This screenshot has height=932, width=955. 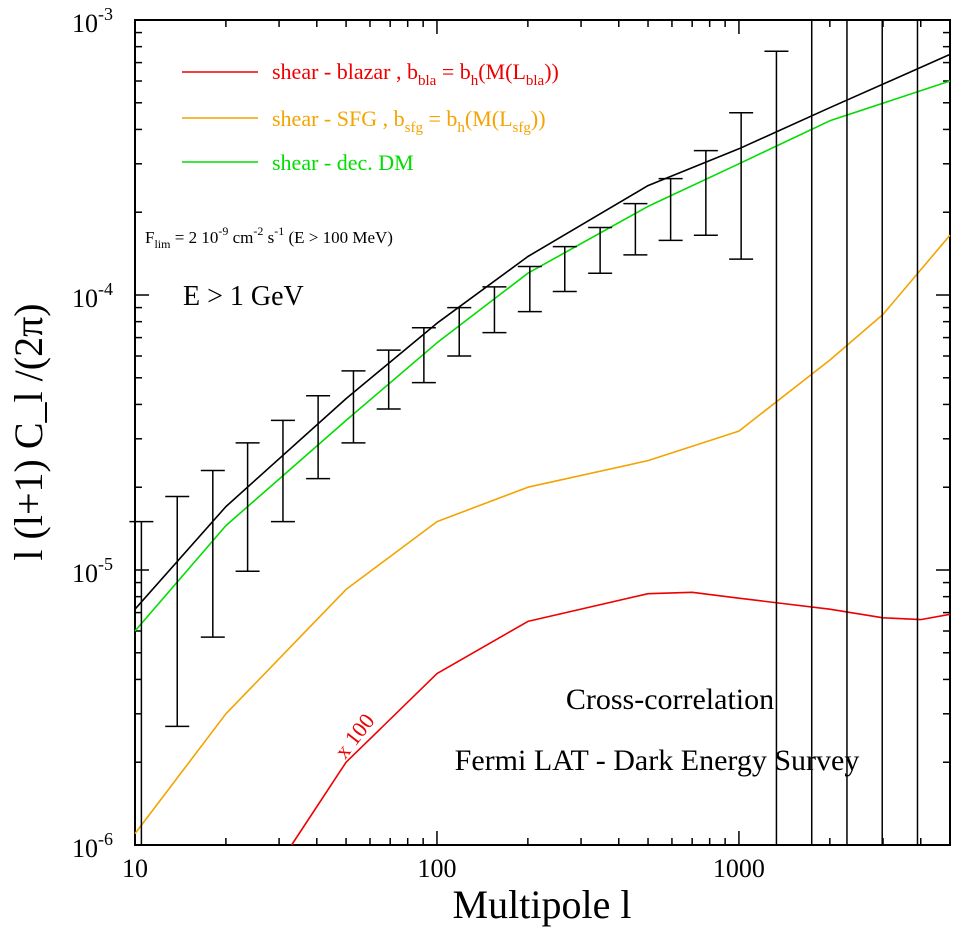 What do you see at coordinates (28, 431) in the screenshot?
I see `y-axis-title: l (l+1) C_l /(2π)` at bounding box center [28, 431].